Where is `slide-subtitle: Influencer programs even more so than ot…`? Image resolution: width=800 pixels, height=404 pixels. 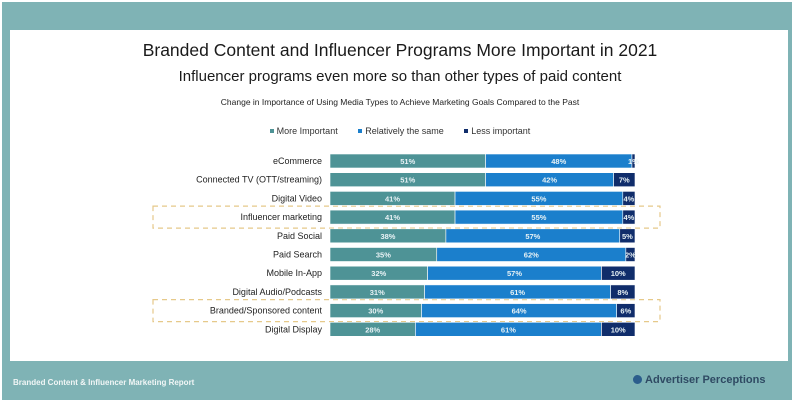
slide-subtitle: Influencer programs even more so than ot… is located at coordinates (400, 76).